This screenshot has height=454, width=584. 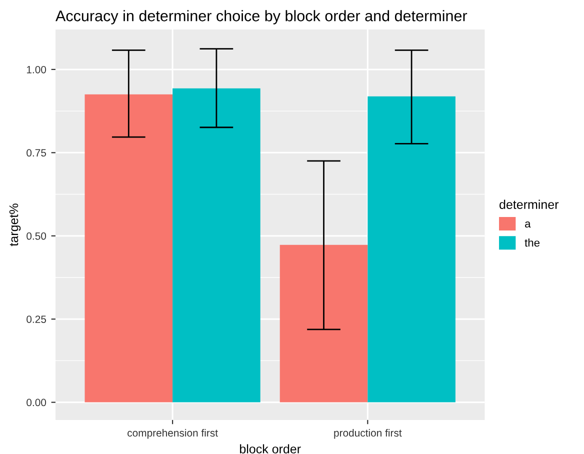 I want to click on x-axis-title: block order, so click(x=270, y=449).